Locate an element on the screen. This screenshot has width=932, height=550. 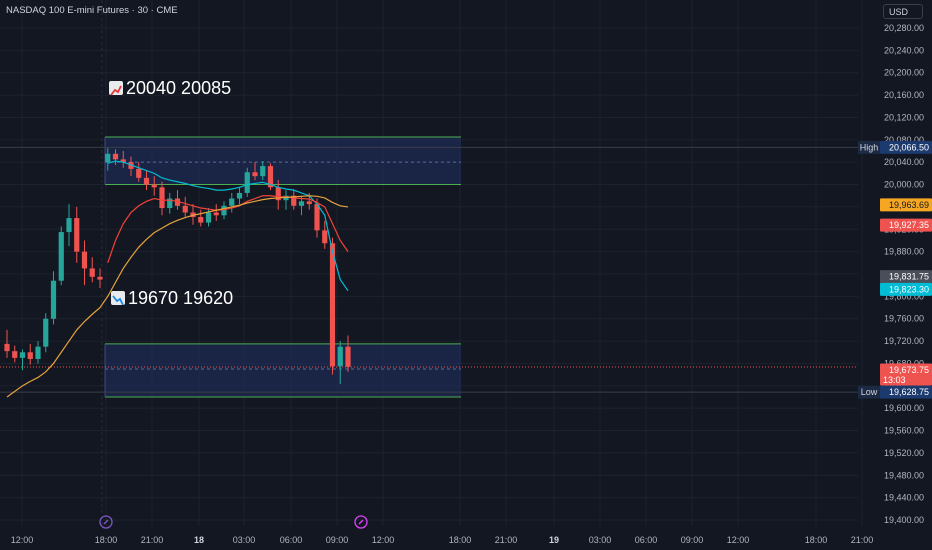
target-down-annotation: 19670 19620 is located at coordinates (172, 298).